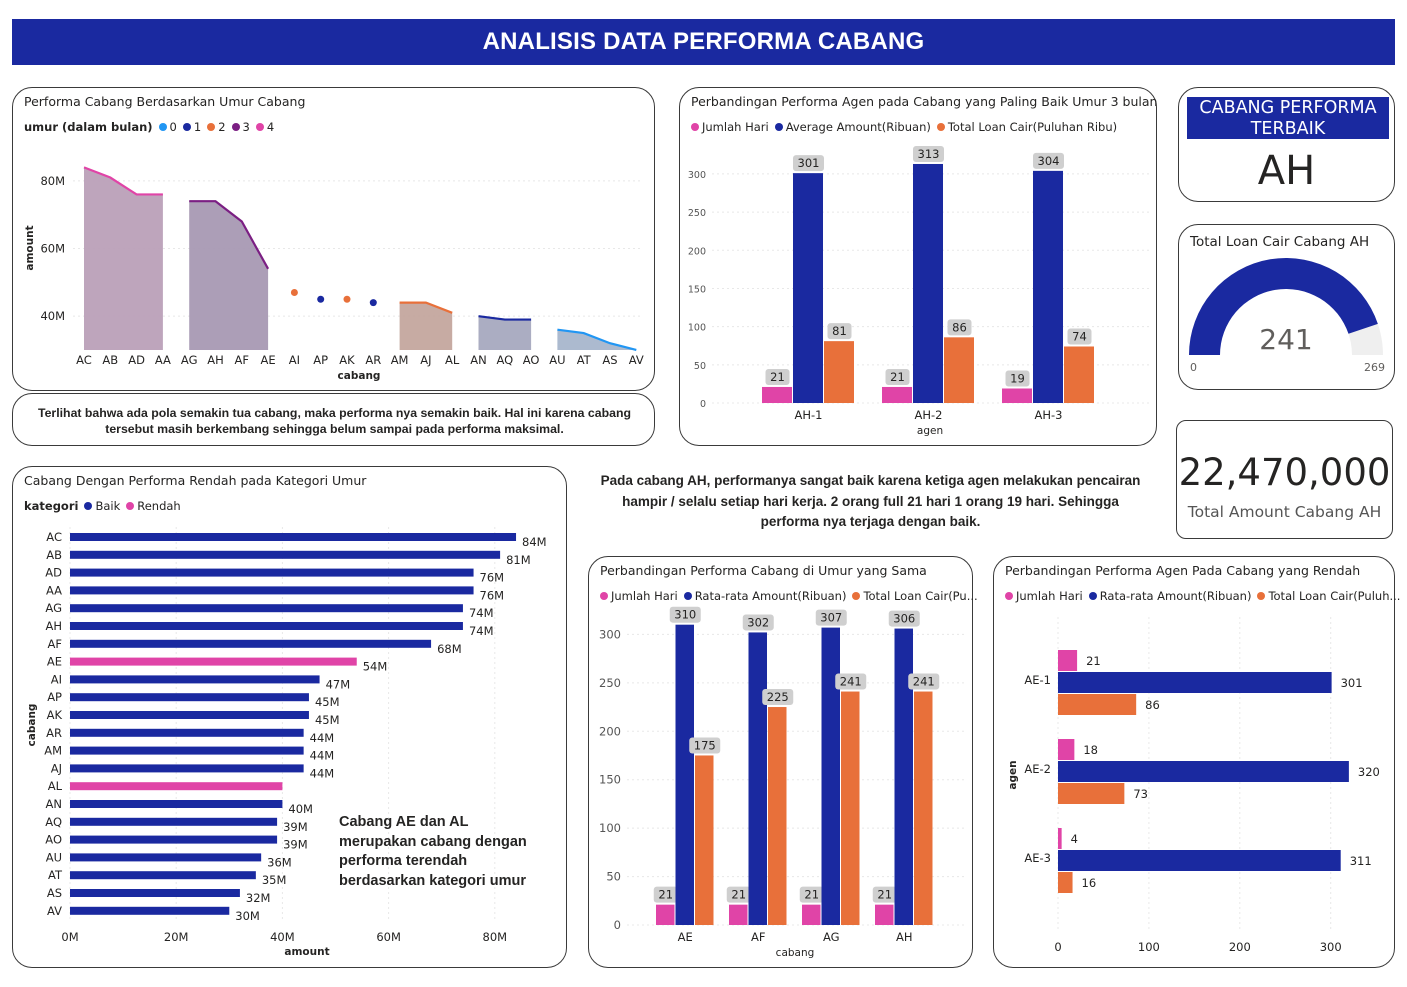 The image size is (1407, 987). What do you see at coordinates (320, 360) in the screenshot?
I see `x-tick-label: AP` at bounding box center [320, 360].